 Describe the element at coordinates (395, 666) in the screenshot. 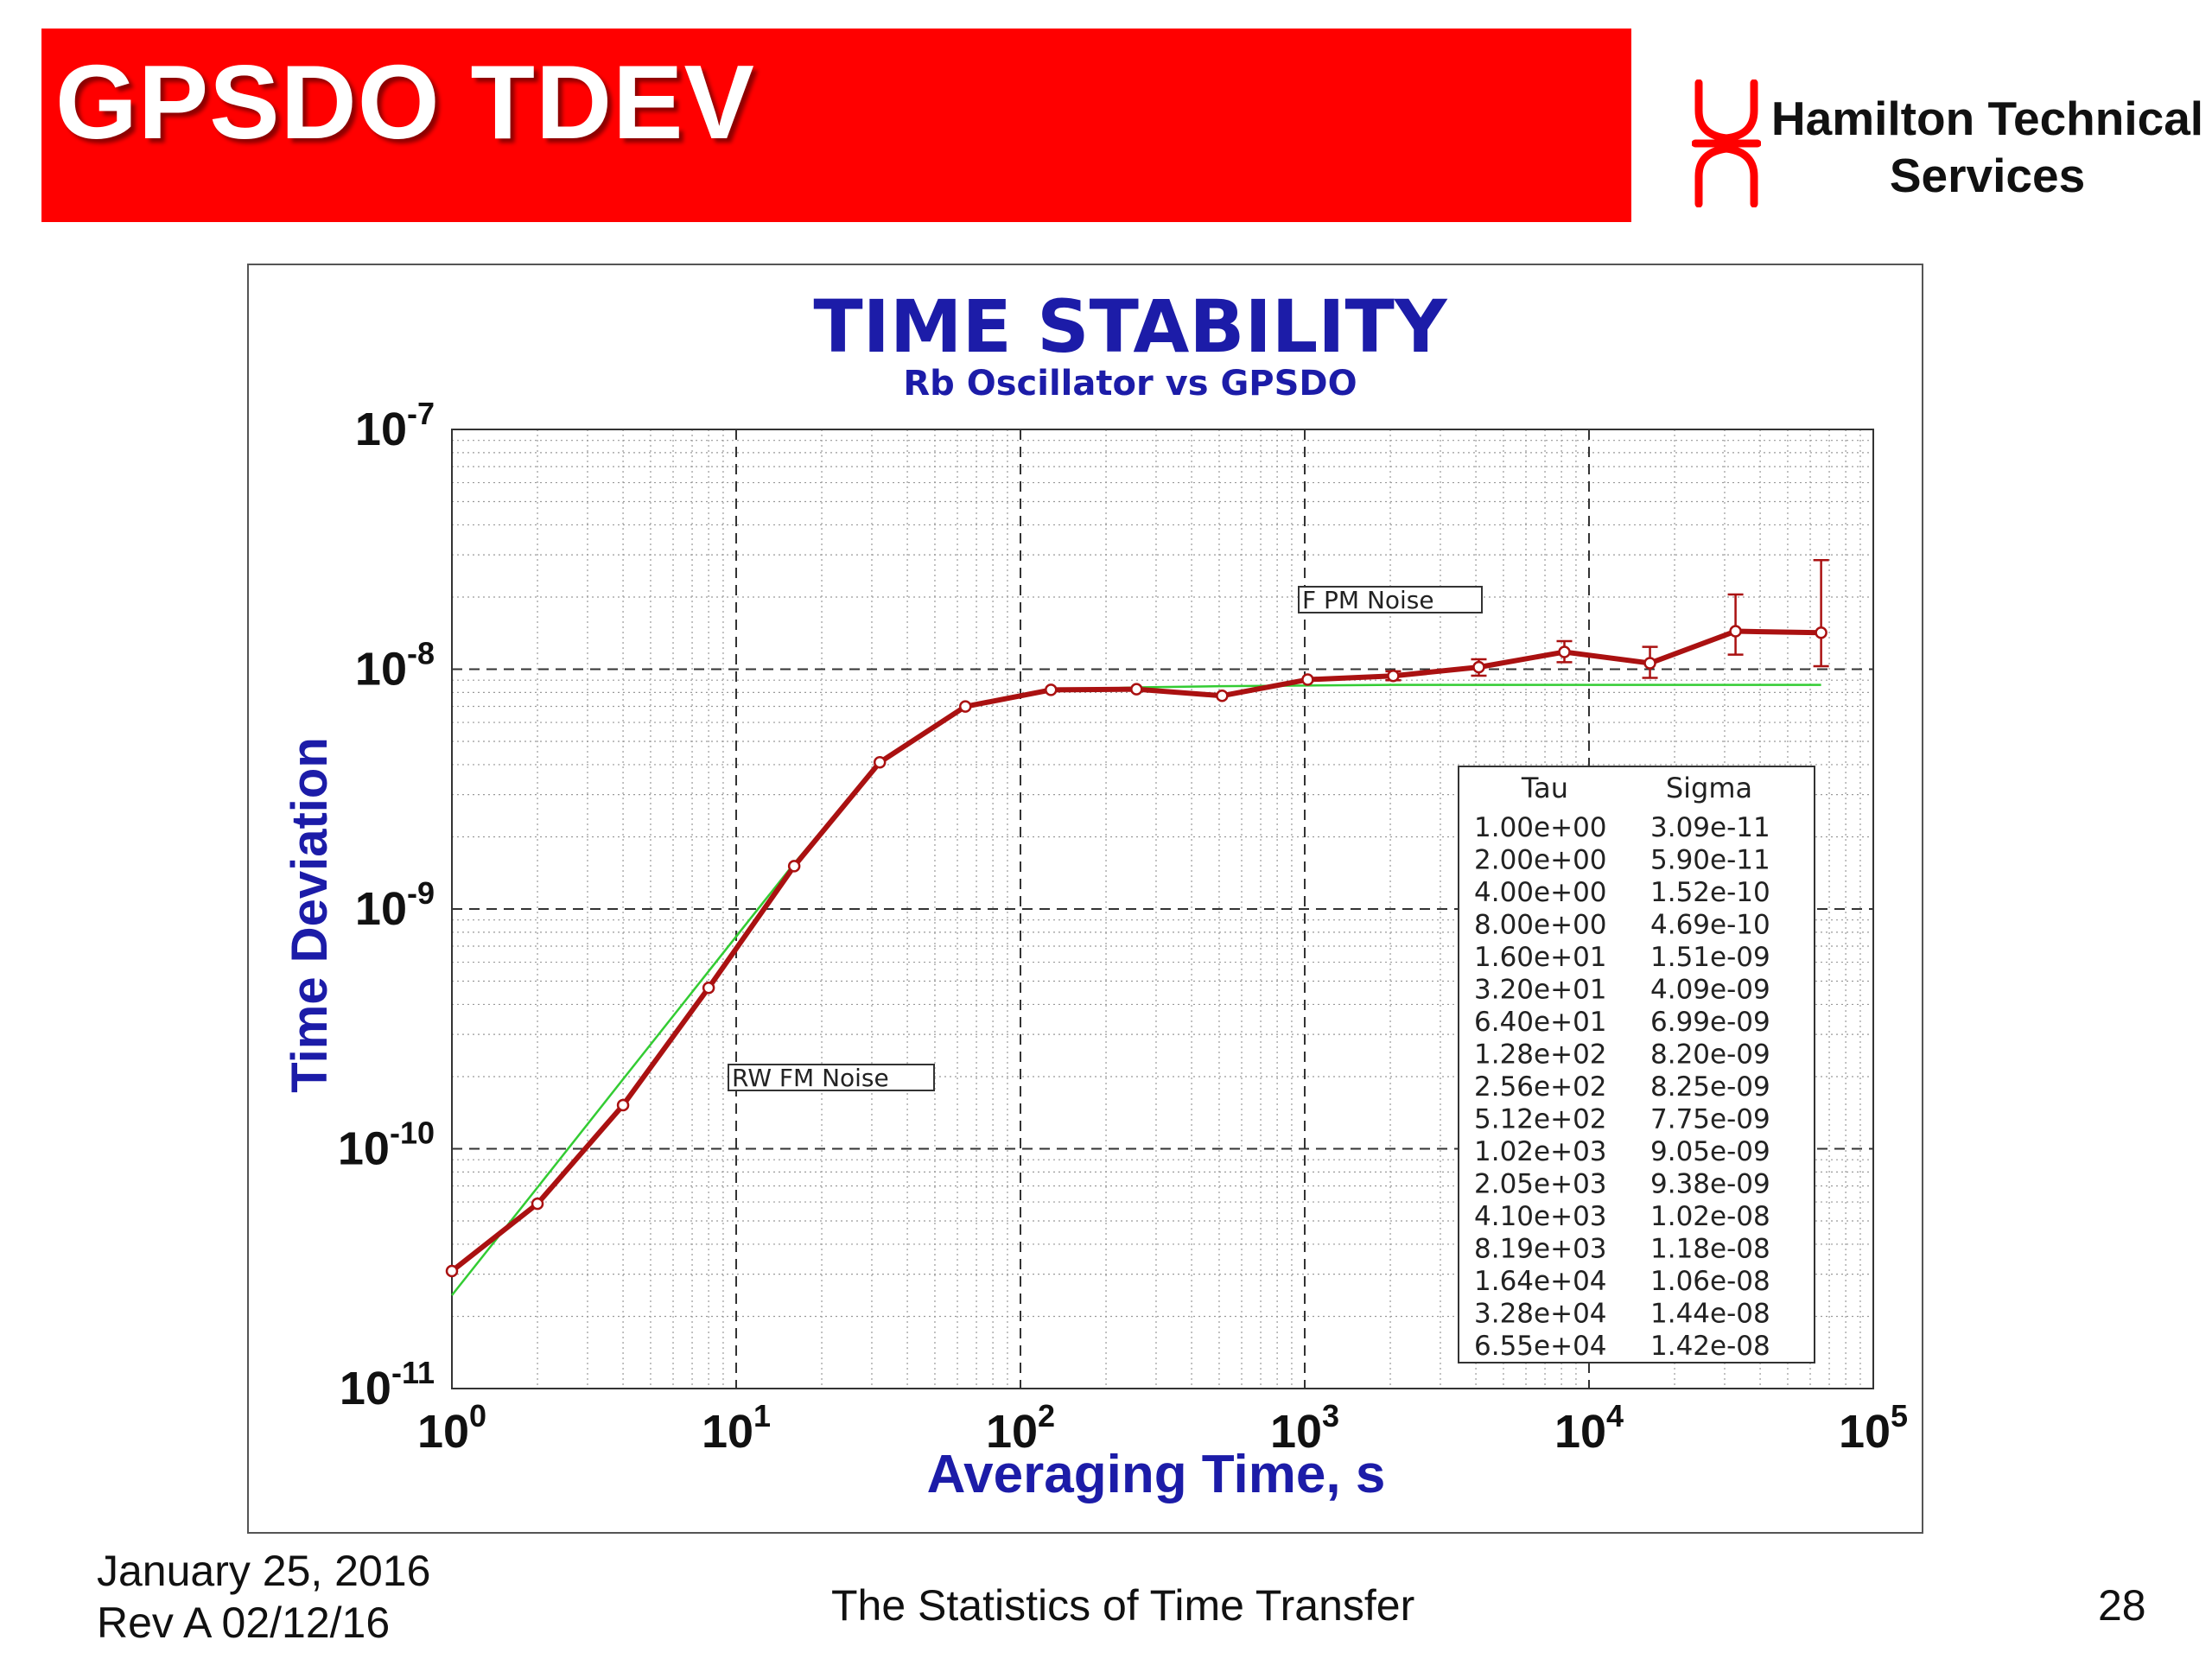

I see `y-tick-label: 10⁻⁸` at that location.